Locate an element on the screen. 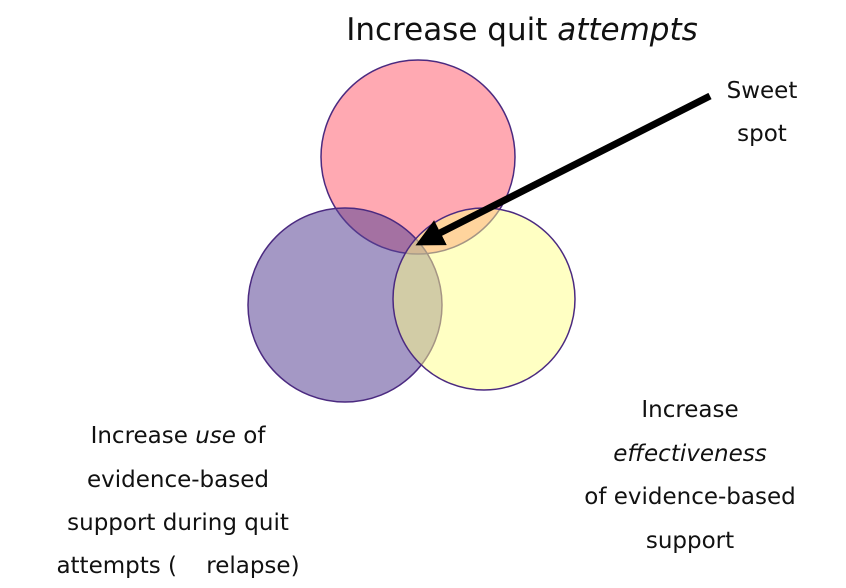 The width and height of the screenshot is (846, 588). arrow is located at coordinates (563, 169).